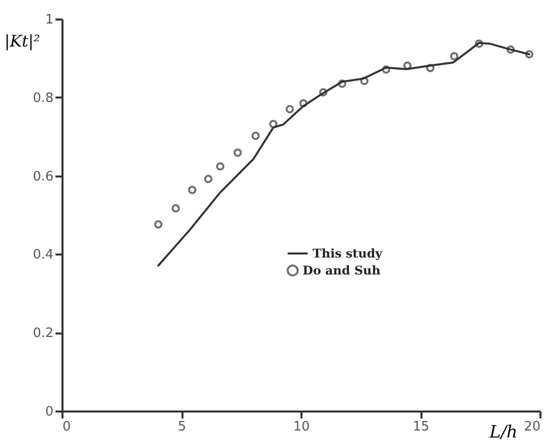  I want to click on y-tick-label: 0.4, so click(43, 255).